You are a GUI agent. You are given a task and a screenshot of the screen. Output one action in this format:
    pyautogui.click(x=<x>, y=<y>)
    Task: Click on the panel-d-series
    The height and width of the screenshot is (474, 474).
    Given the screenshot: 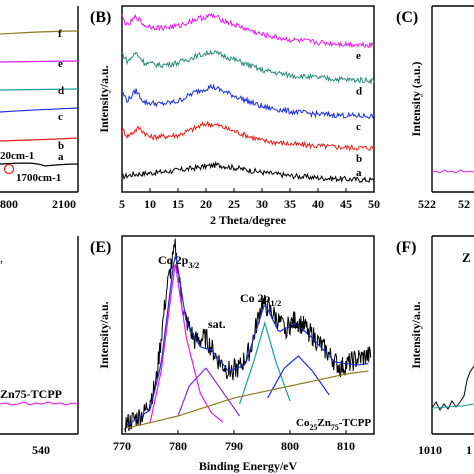 What is the action you would take?
    pyautogui.click(x=39, y=403)
    